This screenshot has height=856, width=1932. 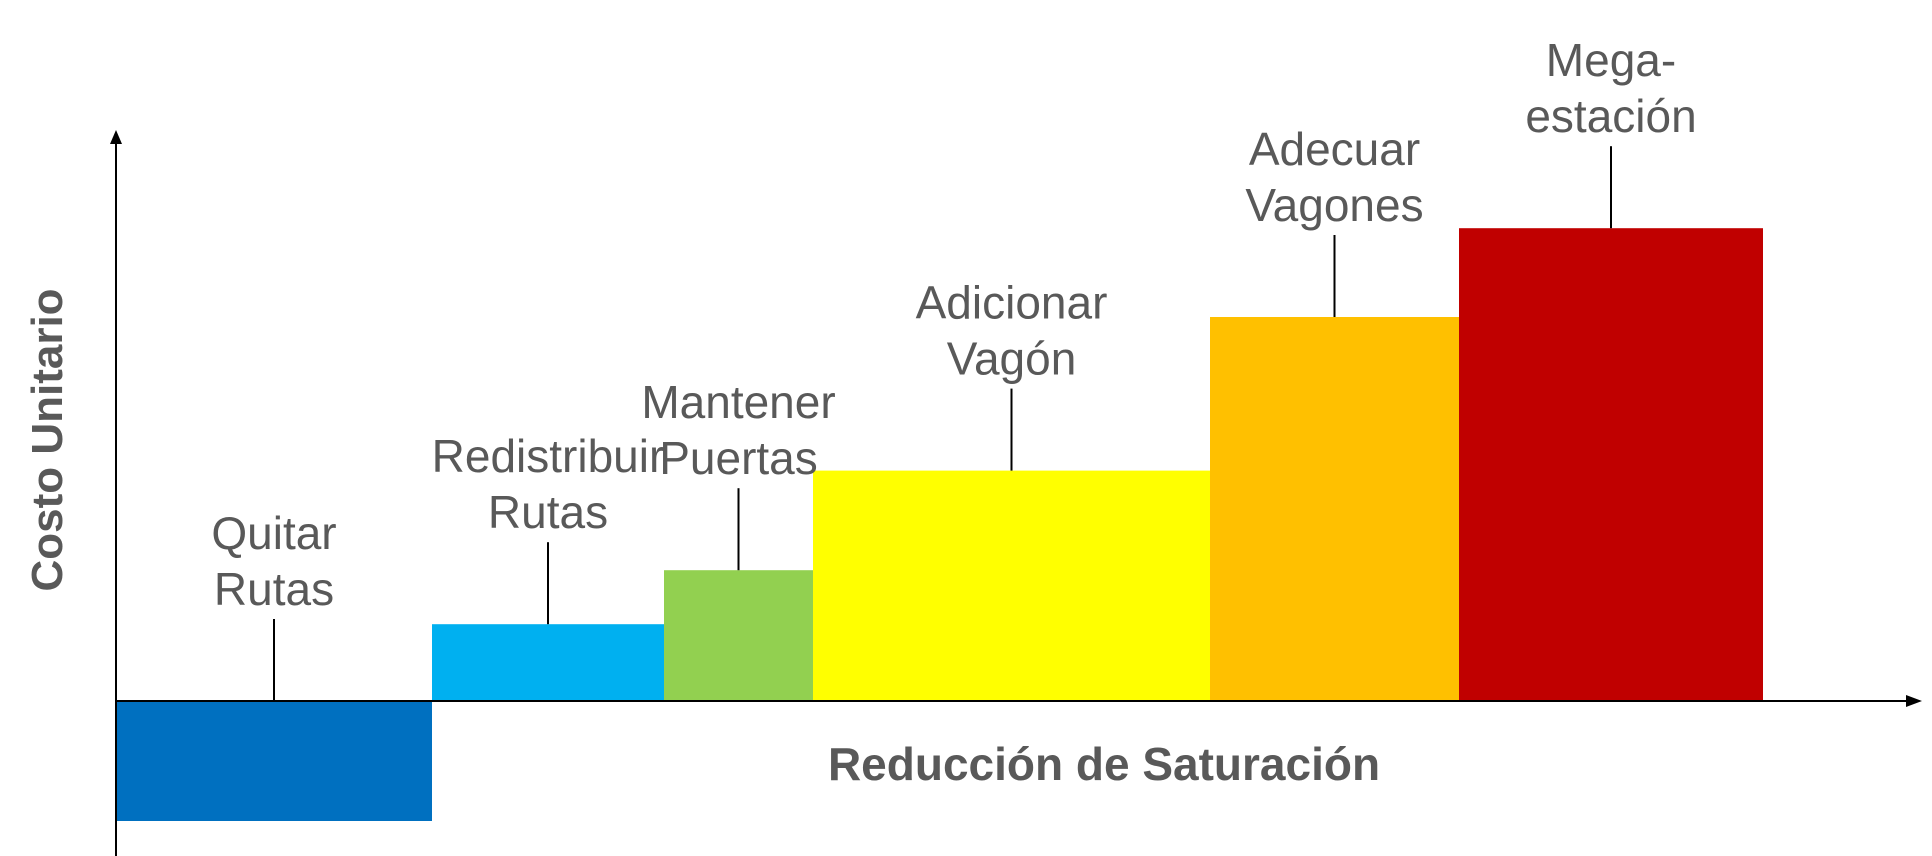 I want to click on x-axis-arrow-icon, so click(x=1914, y=701).